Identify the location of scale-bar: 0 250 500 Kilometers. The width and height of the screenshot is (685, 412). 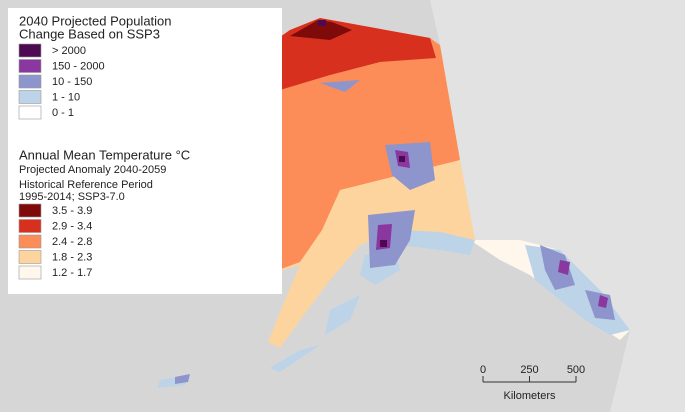
(532, 383).